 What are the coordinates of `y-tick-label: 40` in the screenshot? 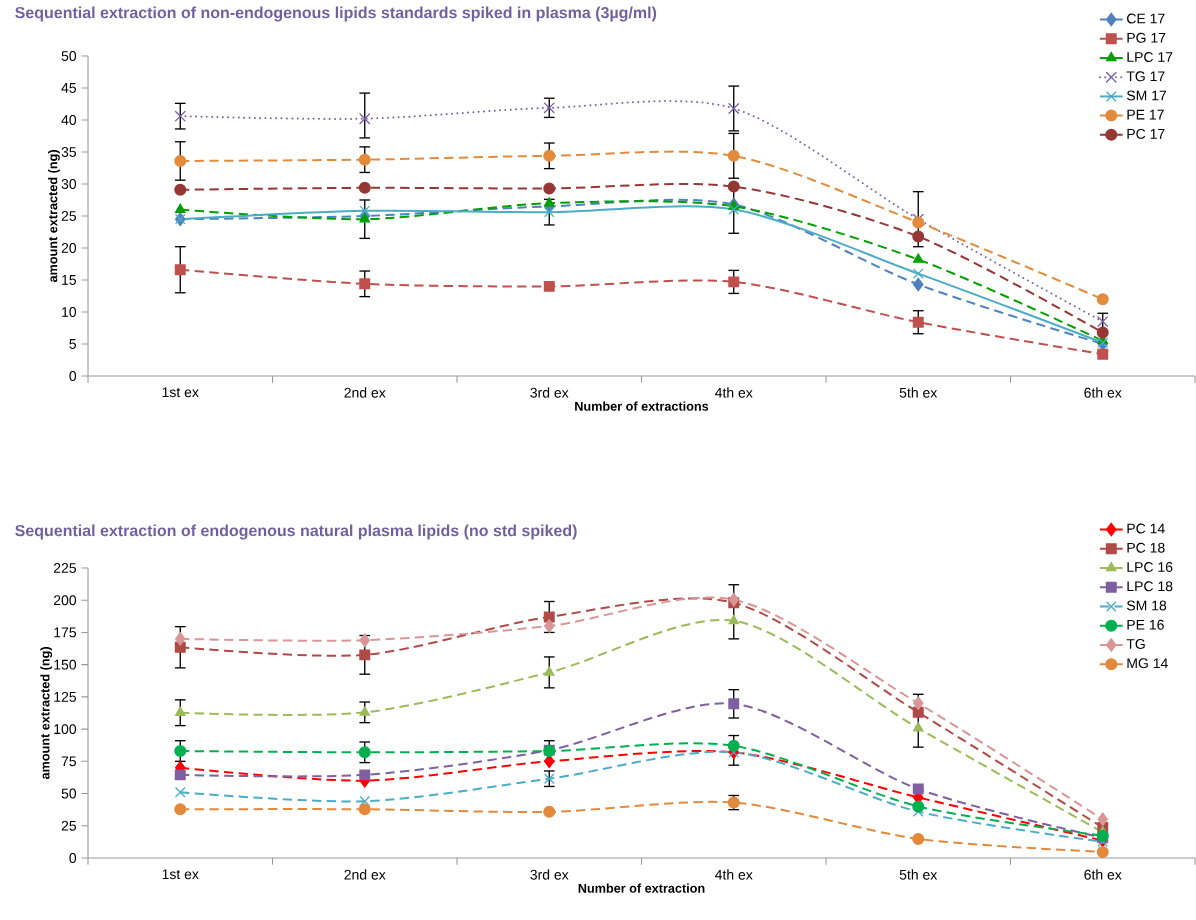 It's located at (69, 120).